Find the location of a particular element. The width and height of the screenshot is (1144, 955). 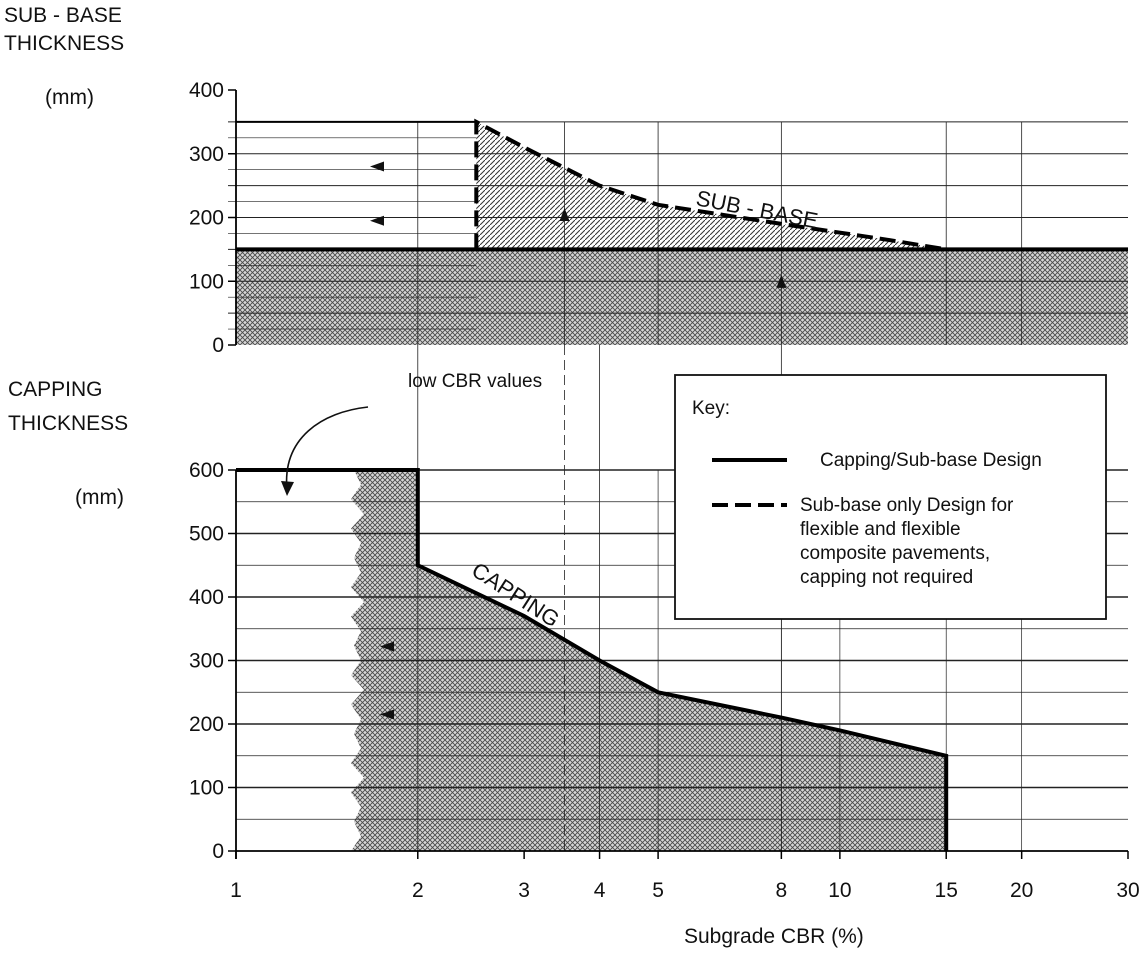

x-tick-label: 15 is located at coordinates (946, 890).